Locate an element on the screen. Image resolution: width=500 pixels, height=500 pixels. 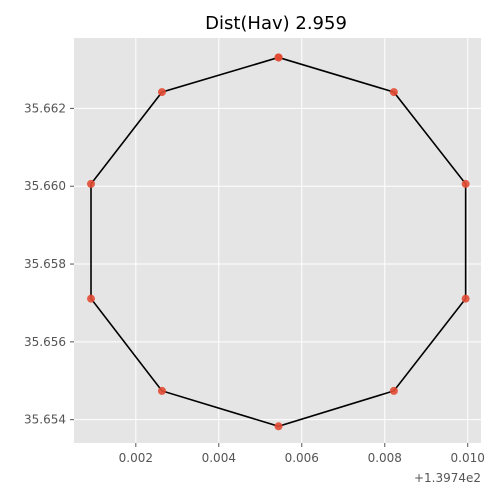
x-axis: 0.002 0.004 0.006 0.008 0.010 is located at coordinates (302, 454).